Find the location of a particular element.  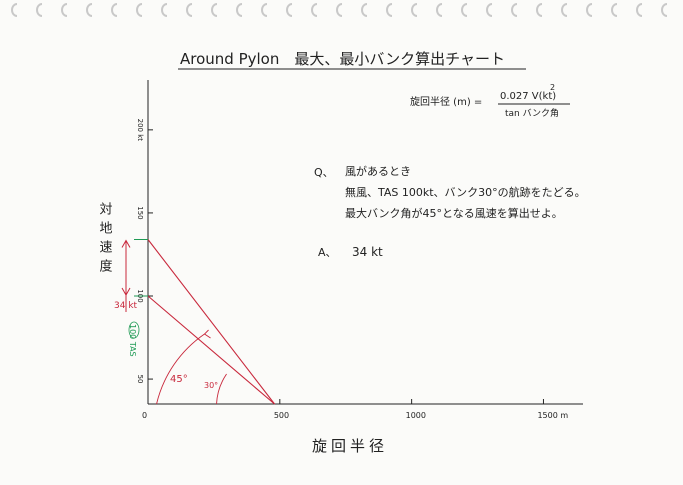

formula-lhs: 旋回半径 (m) = is located at coordinates (446, 101).